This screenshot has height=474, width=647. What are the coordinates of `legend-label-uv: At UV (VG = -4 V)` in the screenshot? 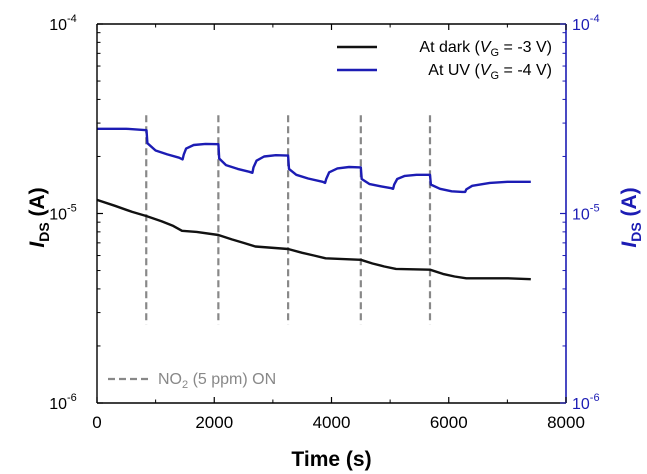 It's located at (490, 72).